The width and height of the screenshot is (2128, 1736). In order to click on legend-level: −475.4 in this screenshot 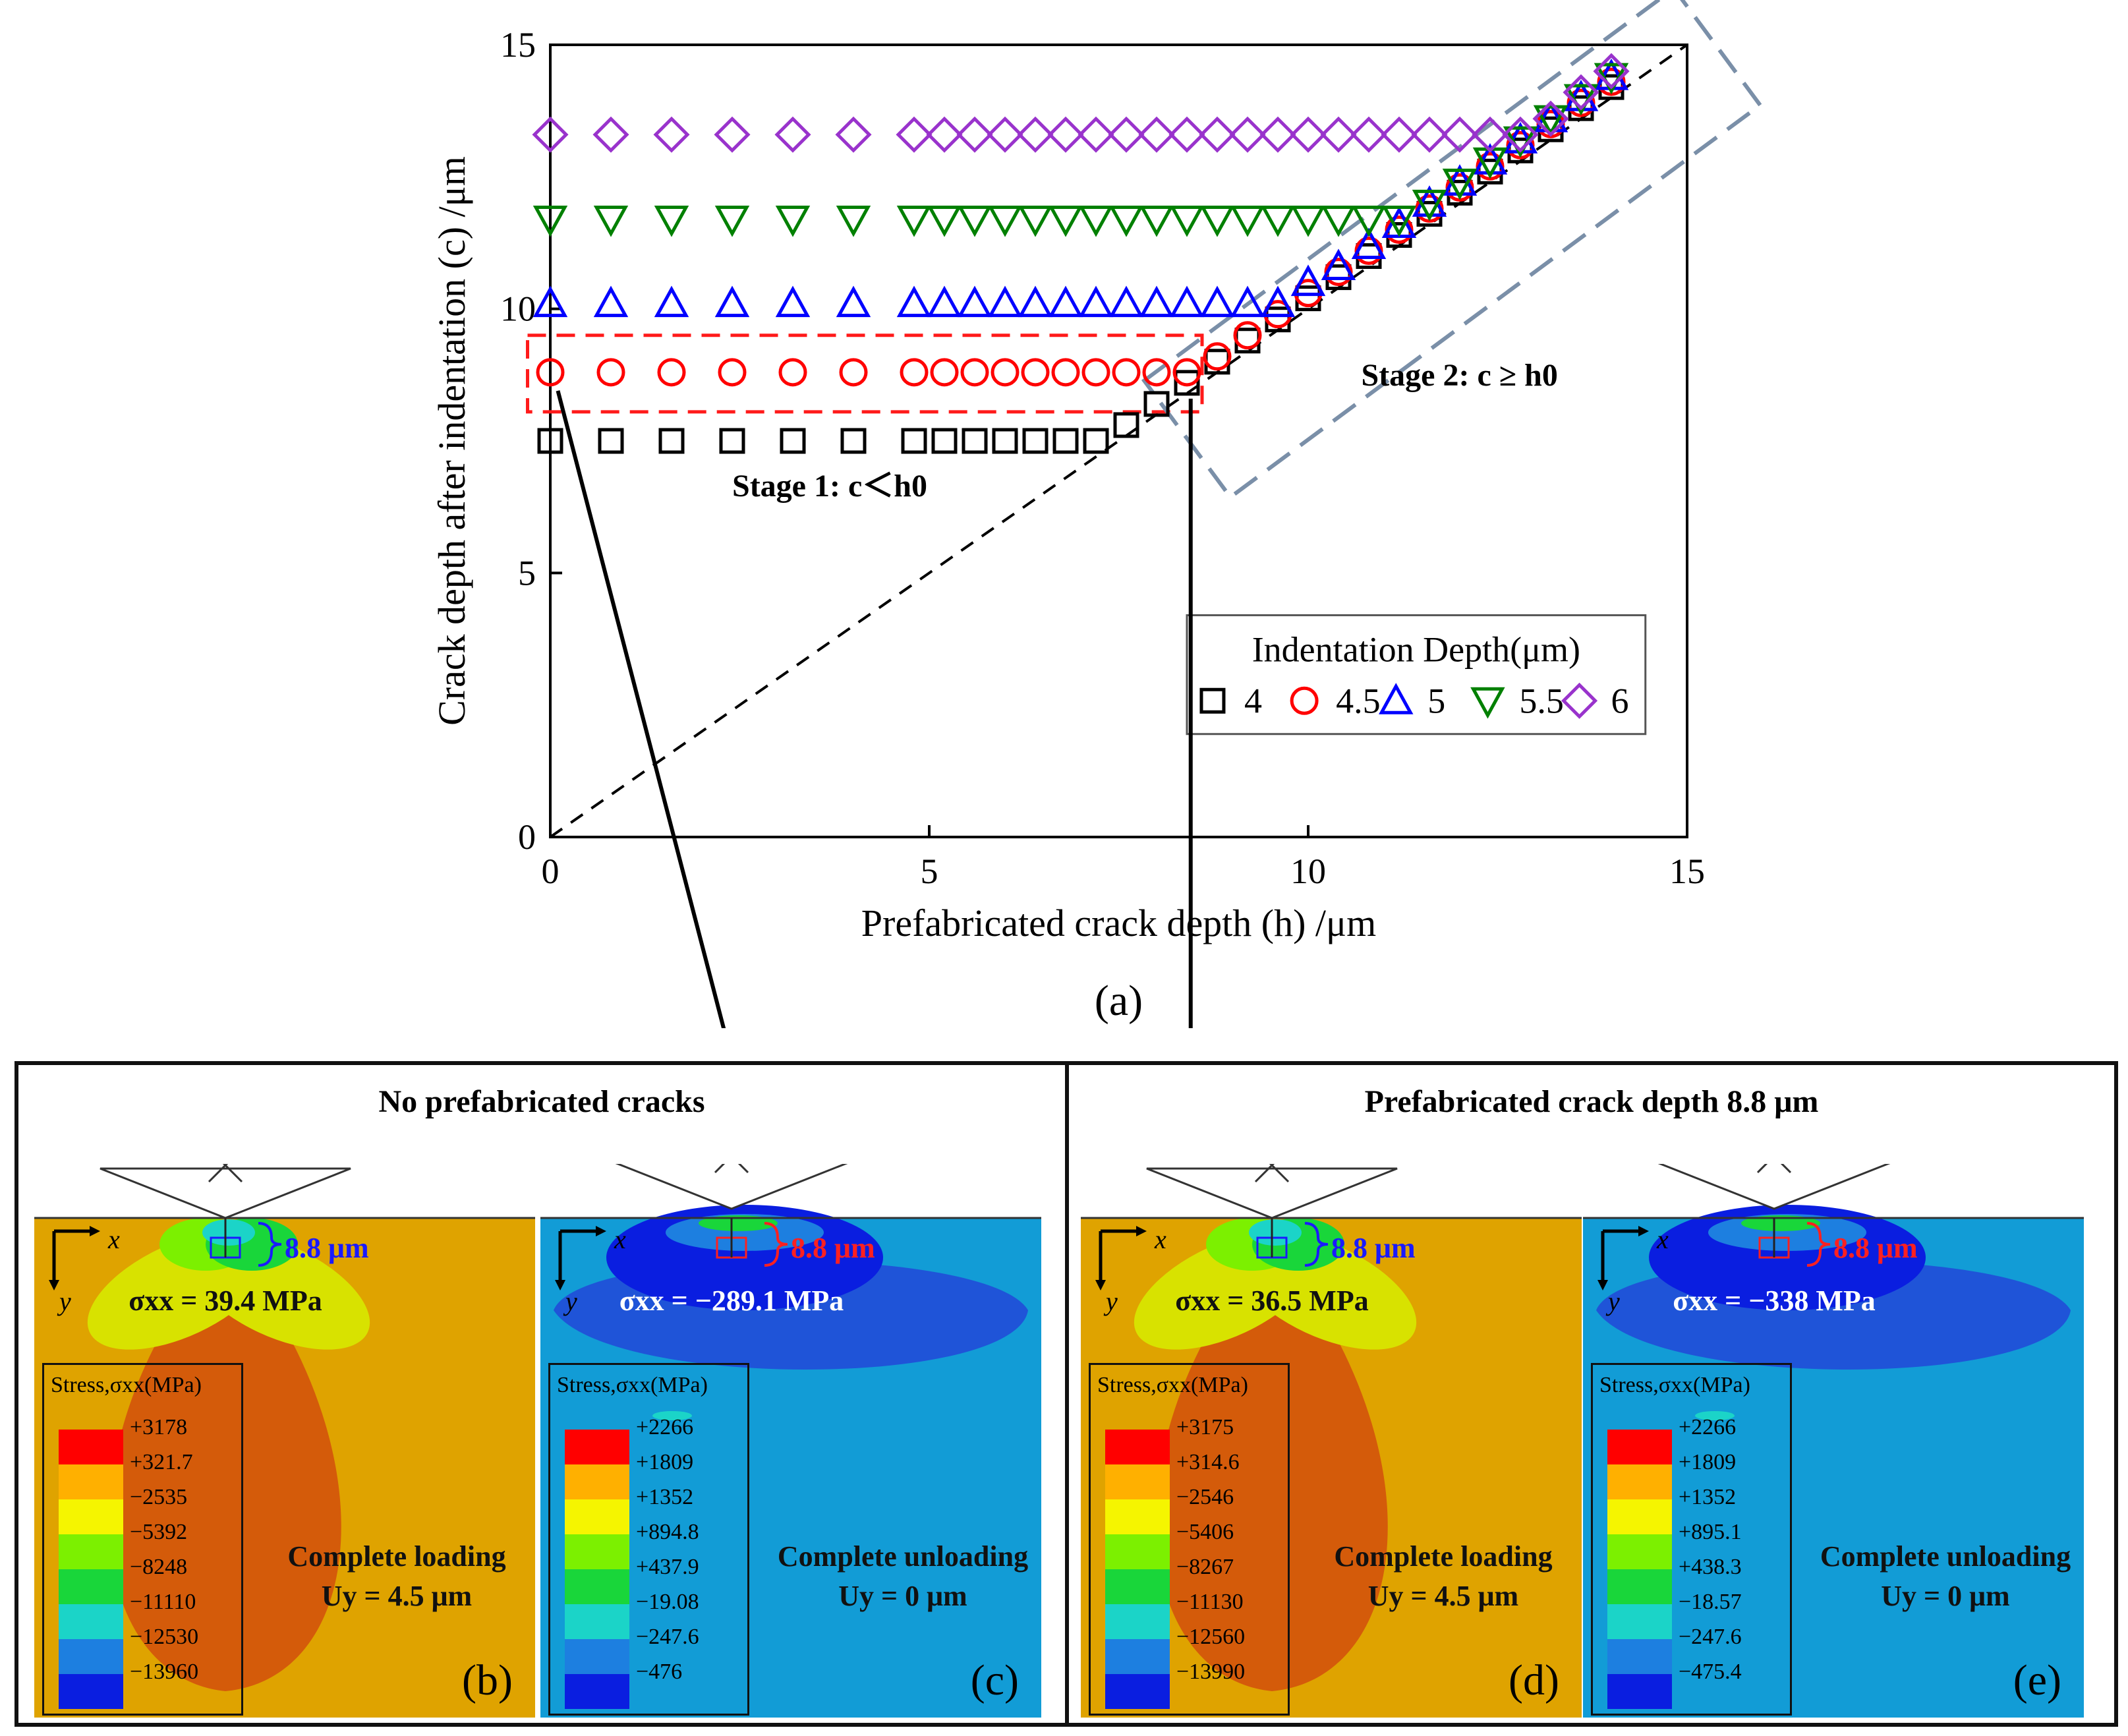, I will do `click(1710, 1672)`.